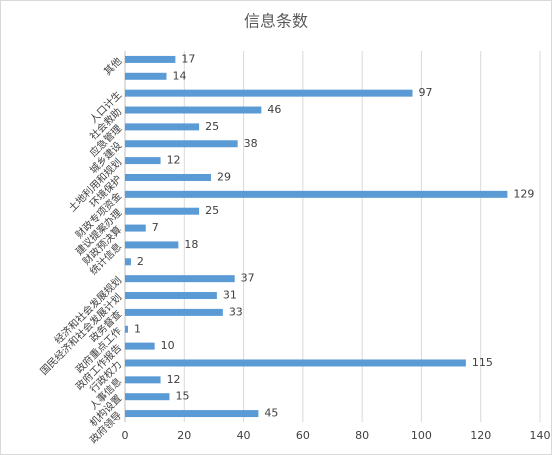 The image size is (552, 455). Describe the element at coordinates (274, 109) in the screenshot. I see `value-label: 46` at that location.